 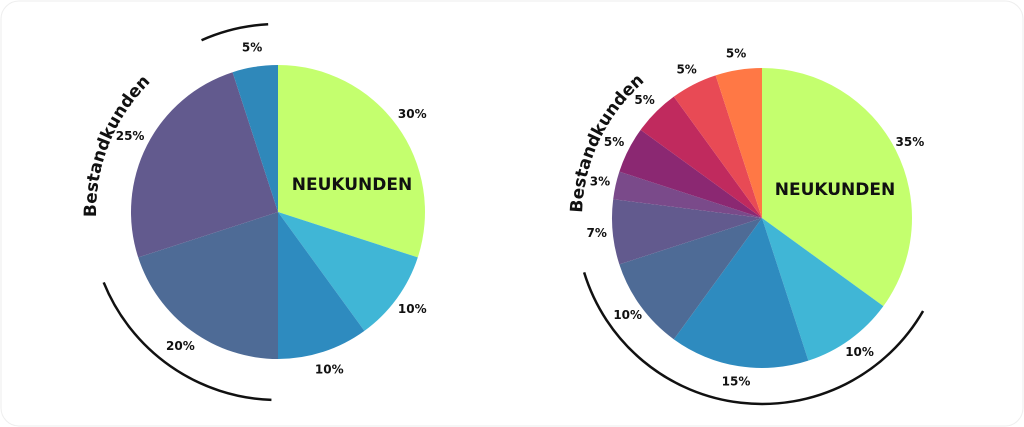 What do you see at coordinates (910, 142) in the screenshot?
I see `value-label: 35%` at bounding box center [910, 142].